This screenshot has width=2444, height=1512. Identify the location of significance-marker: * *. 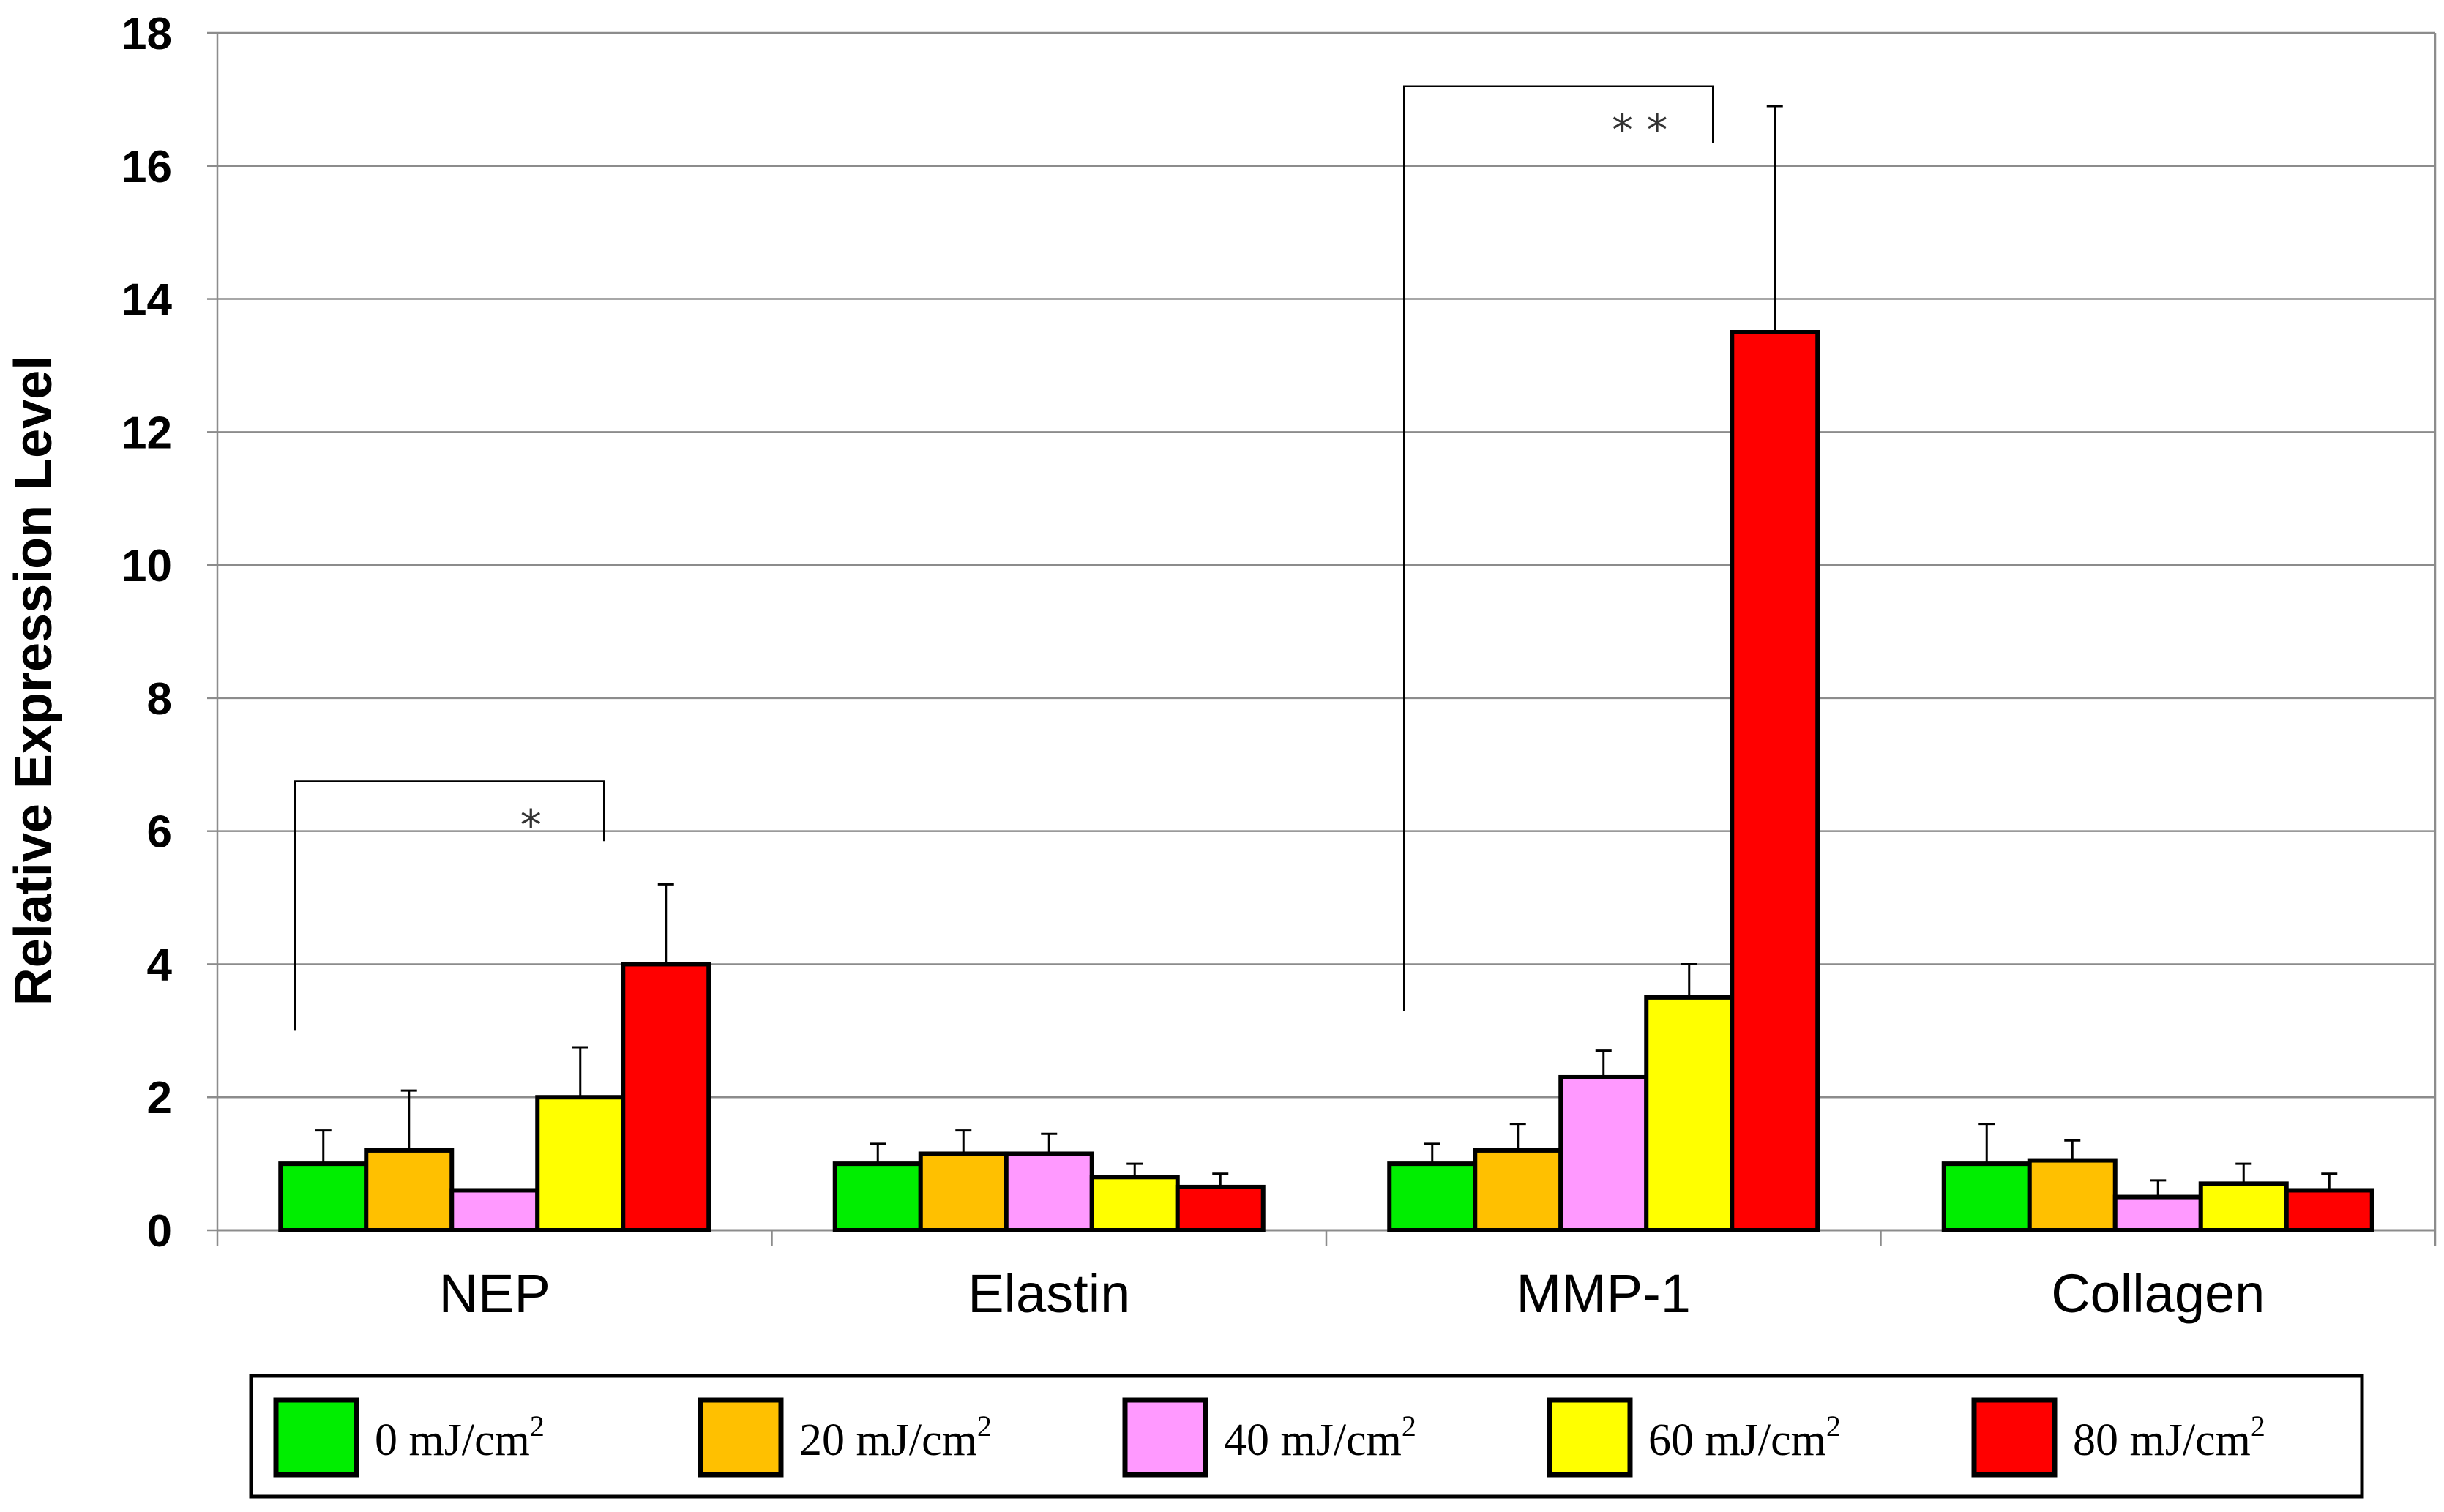
(1639, 130).